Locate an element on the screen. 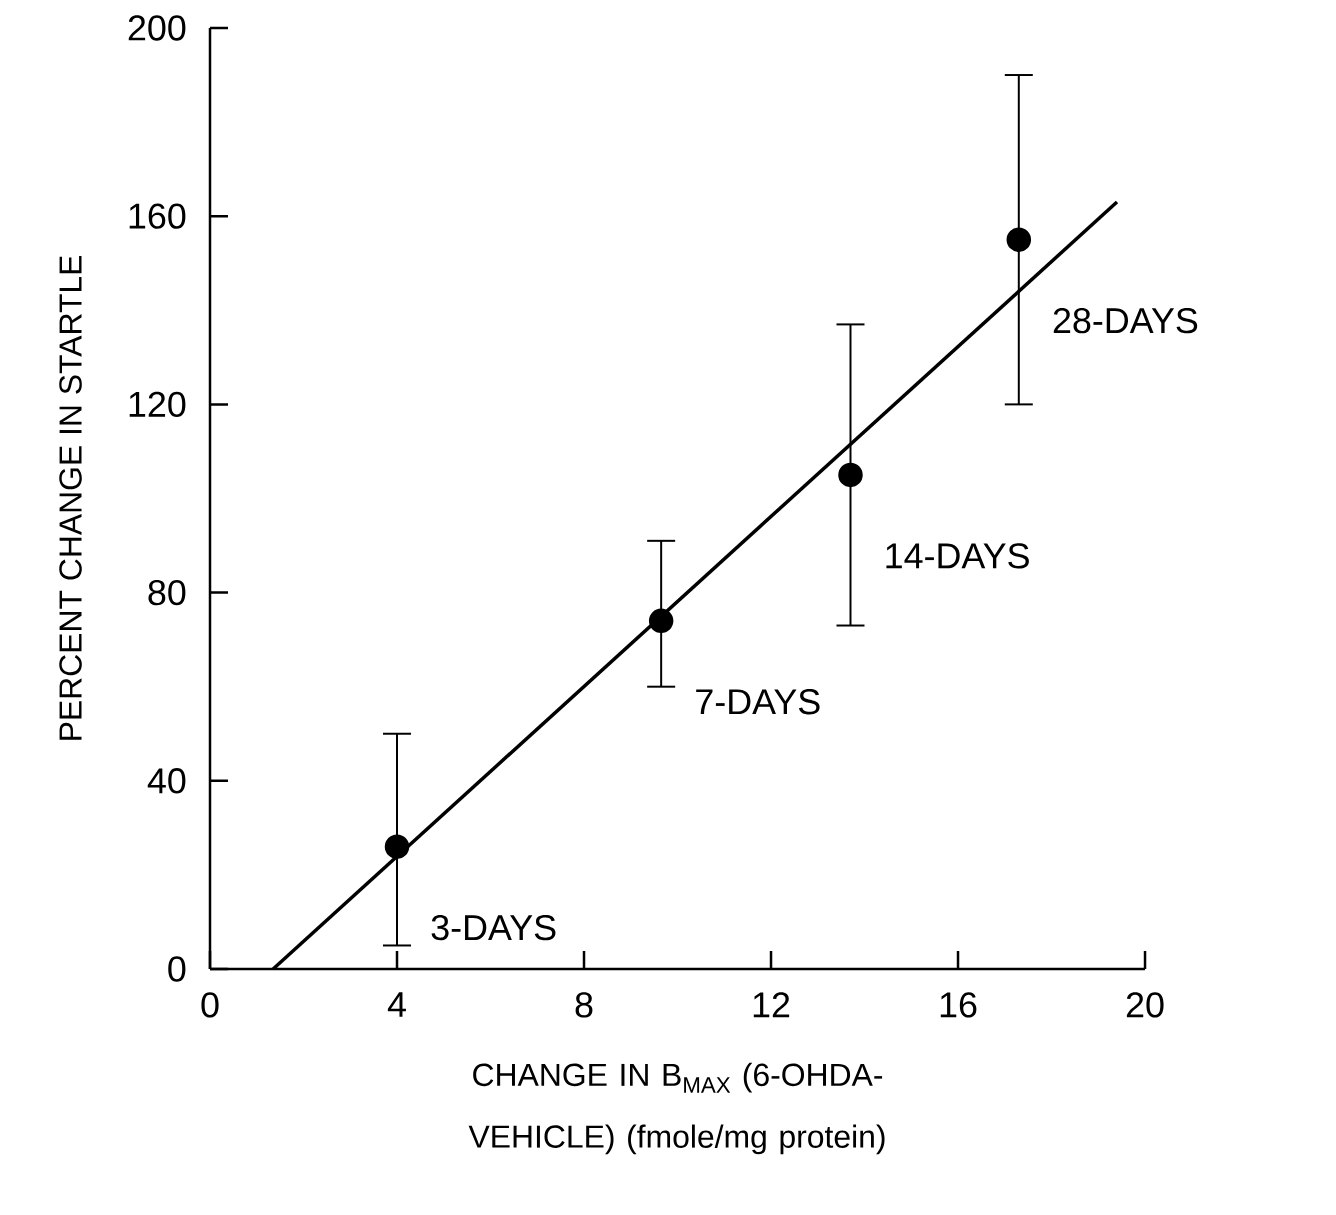 The width and height of the screenshot is (1336, 1215). x-tick-label: 20 is located at coordinates (1145, 1005).